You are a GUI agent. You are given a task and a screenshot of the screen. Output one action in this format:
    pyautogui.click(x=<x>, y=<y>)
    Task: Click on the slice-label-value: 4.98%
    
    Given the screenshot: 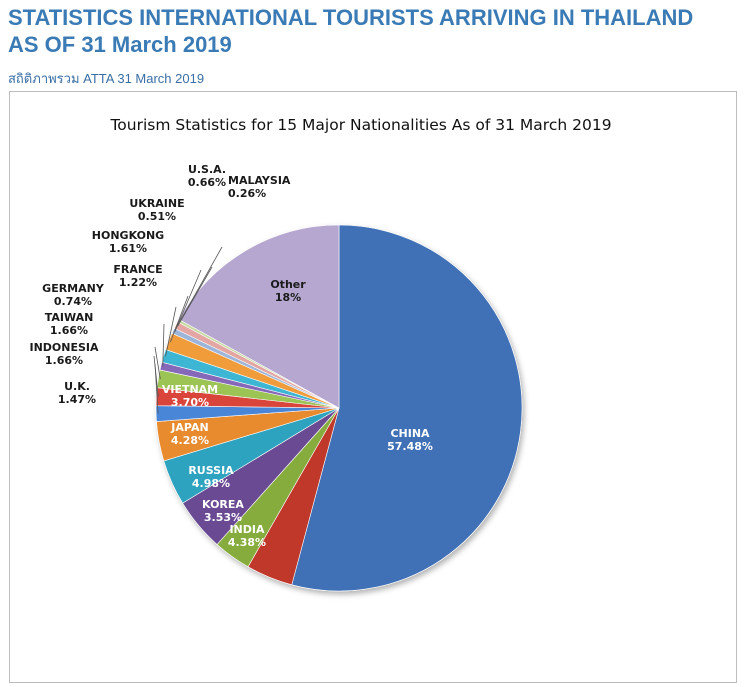 What is the action you would take?
    pyautogui.click(x=211, y=483)
    